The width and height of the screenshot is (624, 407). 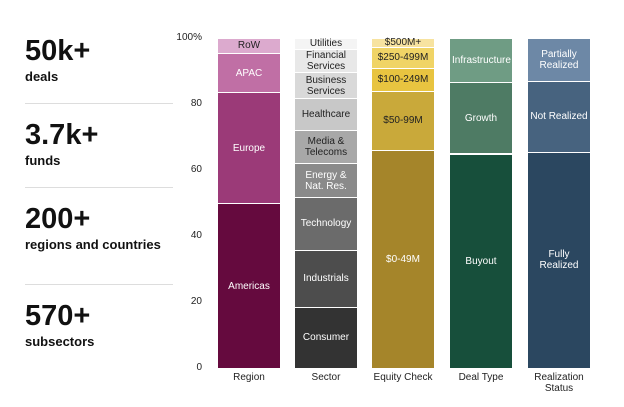 What do you see at coordinates (42, 76) in the screenshot?
I see `stat-label-text: deals` at bounding box center [42, 76].